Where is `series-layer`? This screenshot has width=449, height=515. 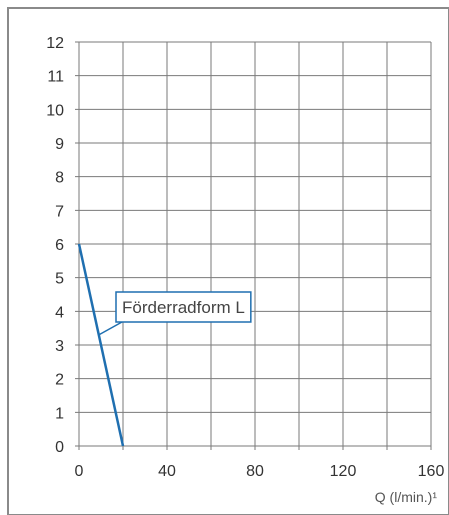
series-layer is located at coordinates (101, 345).